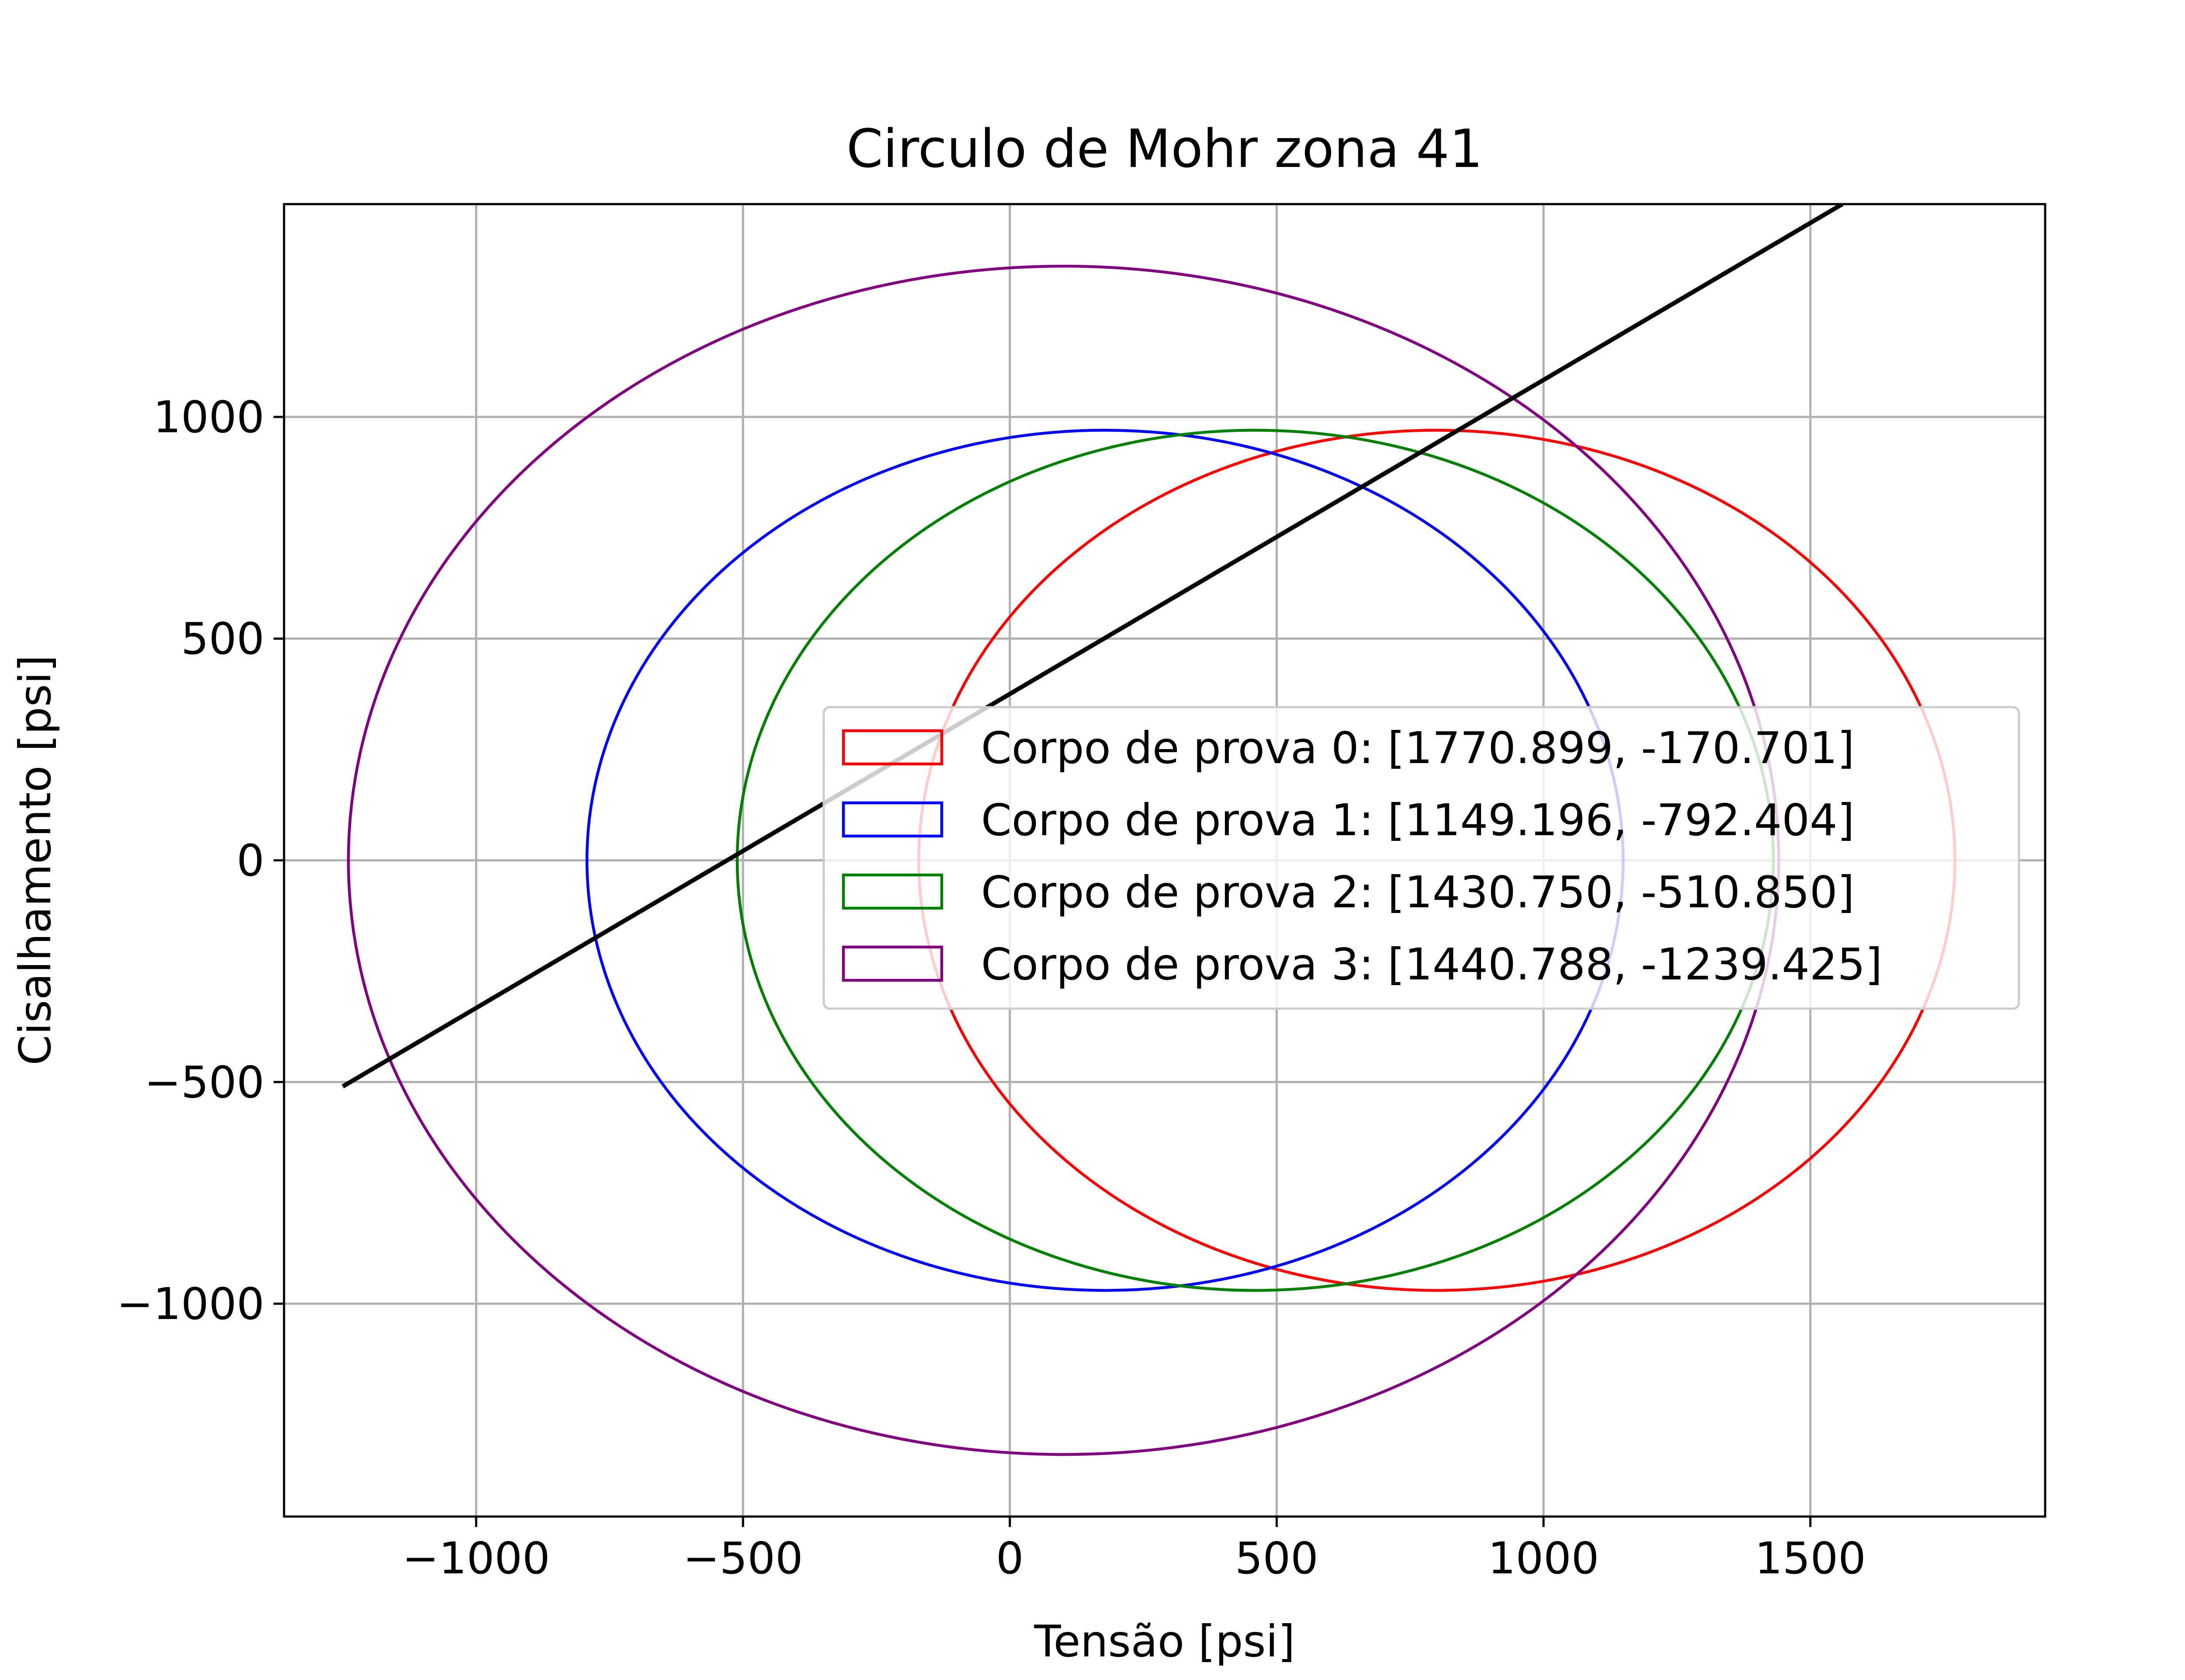 The image size is (2185, 1680). Describe the element at coordinates (1010, 1558) in the screenshot. I see `x-tick-label: 0` at that location.